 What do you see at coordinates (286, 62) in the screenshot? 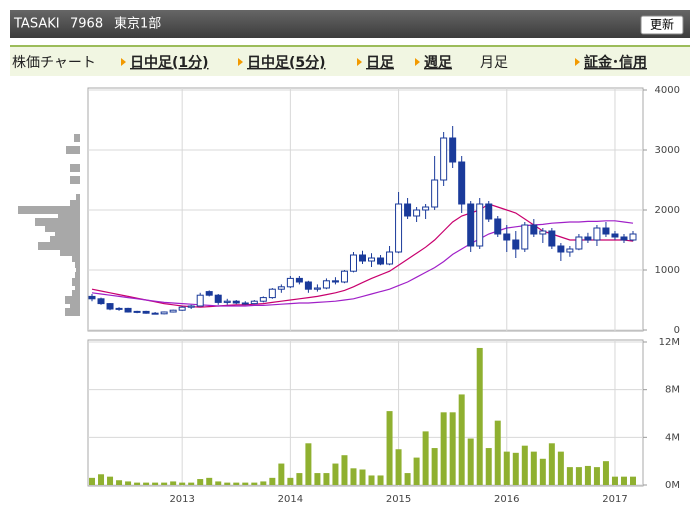
I see `tab-link: 日中足(5分)` at bounding box center [286, 62].